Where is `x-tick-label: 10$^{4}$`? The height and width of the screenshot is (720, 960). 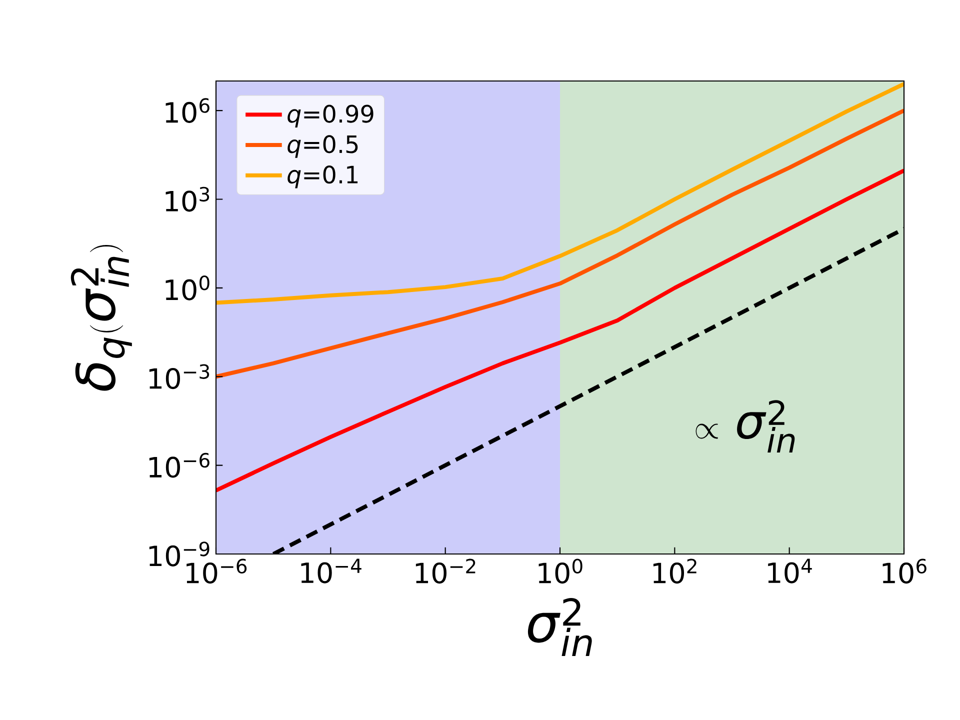 x-tick-label: 10$^{4}$ is located at coordinates (790, 571).